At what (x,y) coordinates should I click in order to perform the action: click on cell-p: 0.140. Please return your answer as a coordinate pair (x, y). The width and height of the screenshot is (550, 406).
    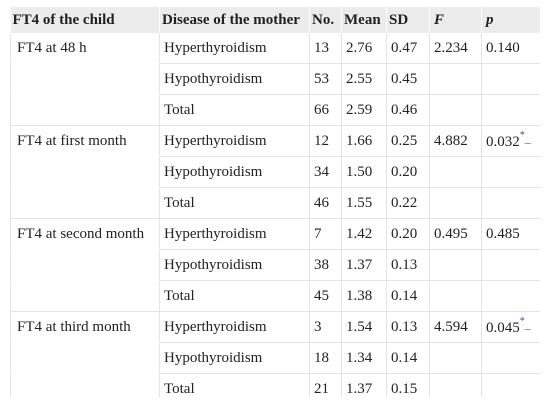
    Looking at the image, I should click on (510, 48).